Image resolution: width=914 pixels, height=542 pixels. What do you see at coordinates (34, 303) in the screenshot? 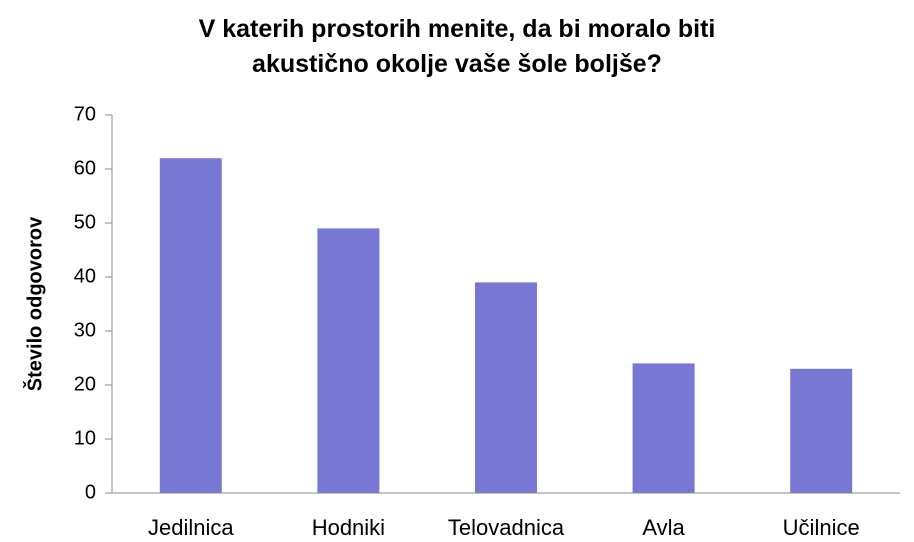
I see `y-axis-label: Število odgovorov` at bounding box center [34, 303].